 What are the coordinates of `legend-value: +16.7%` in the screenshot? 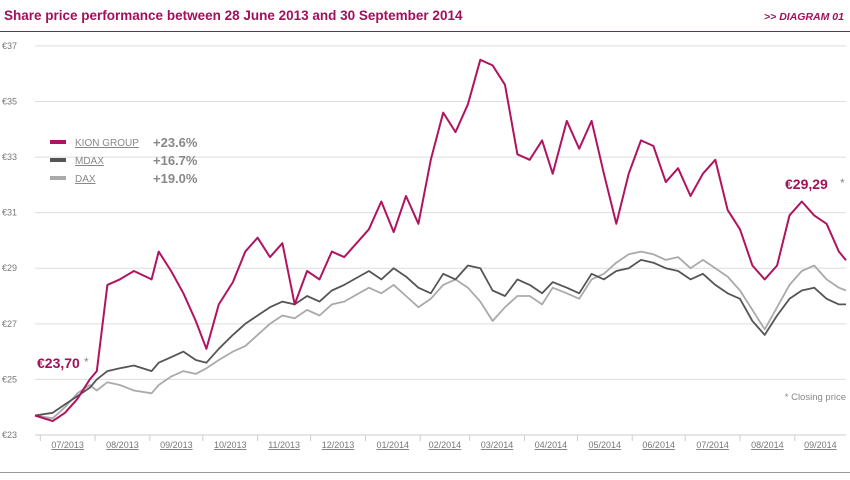 It's located at (175, 160).